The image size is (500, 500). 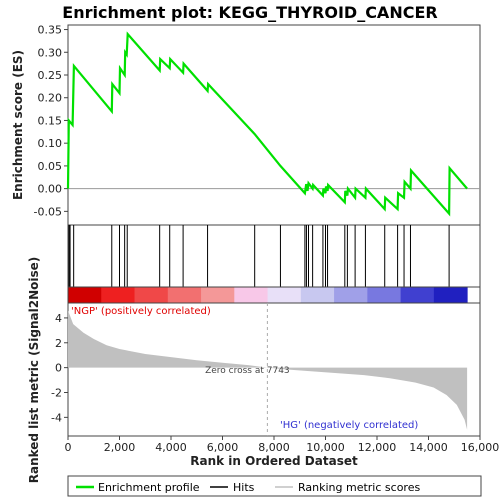 What do you see at coordinates (18, 125) in the screenshot?
I see `es-y-axis-label: Enrichment score (ES)` at bounding box center [18, 125].